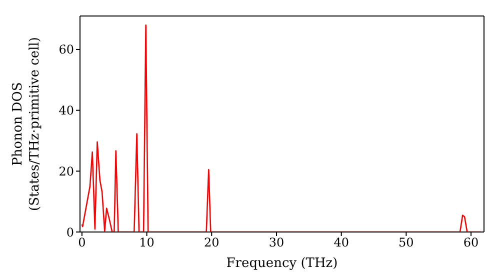  Describe the element at coordinates (66, 49) in the screenshot. I see `y-tick-label: 60` at that location.